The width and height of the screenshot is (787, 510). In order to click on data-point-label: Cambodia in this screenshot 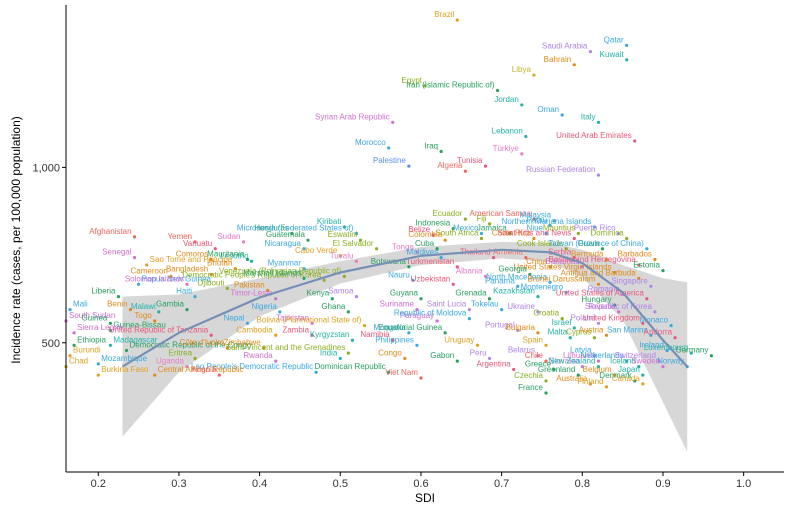, I will do `click(254, 329)`.